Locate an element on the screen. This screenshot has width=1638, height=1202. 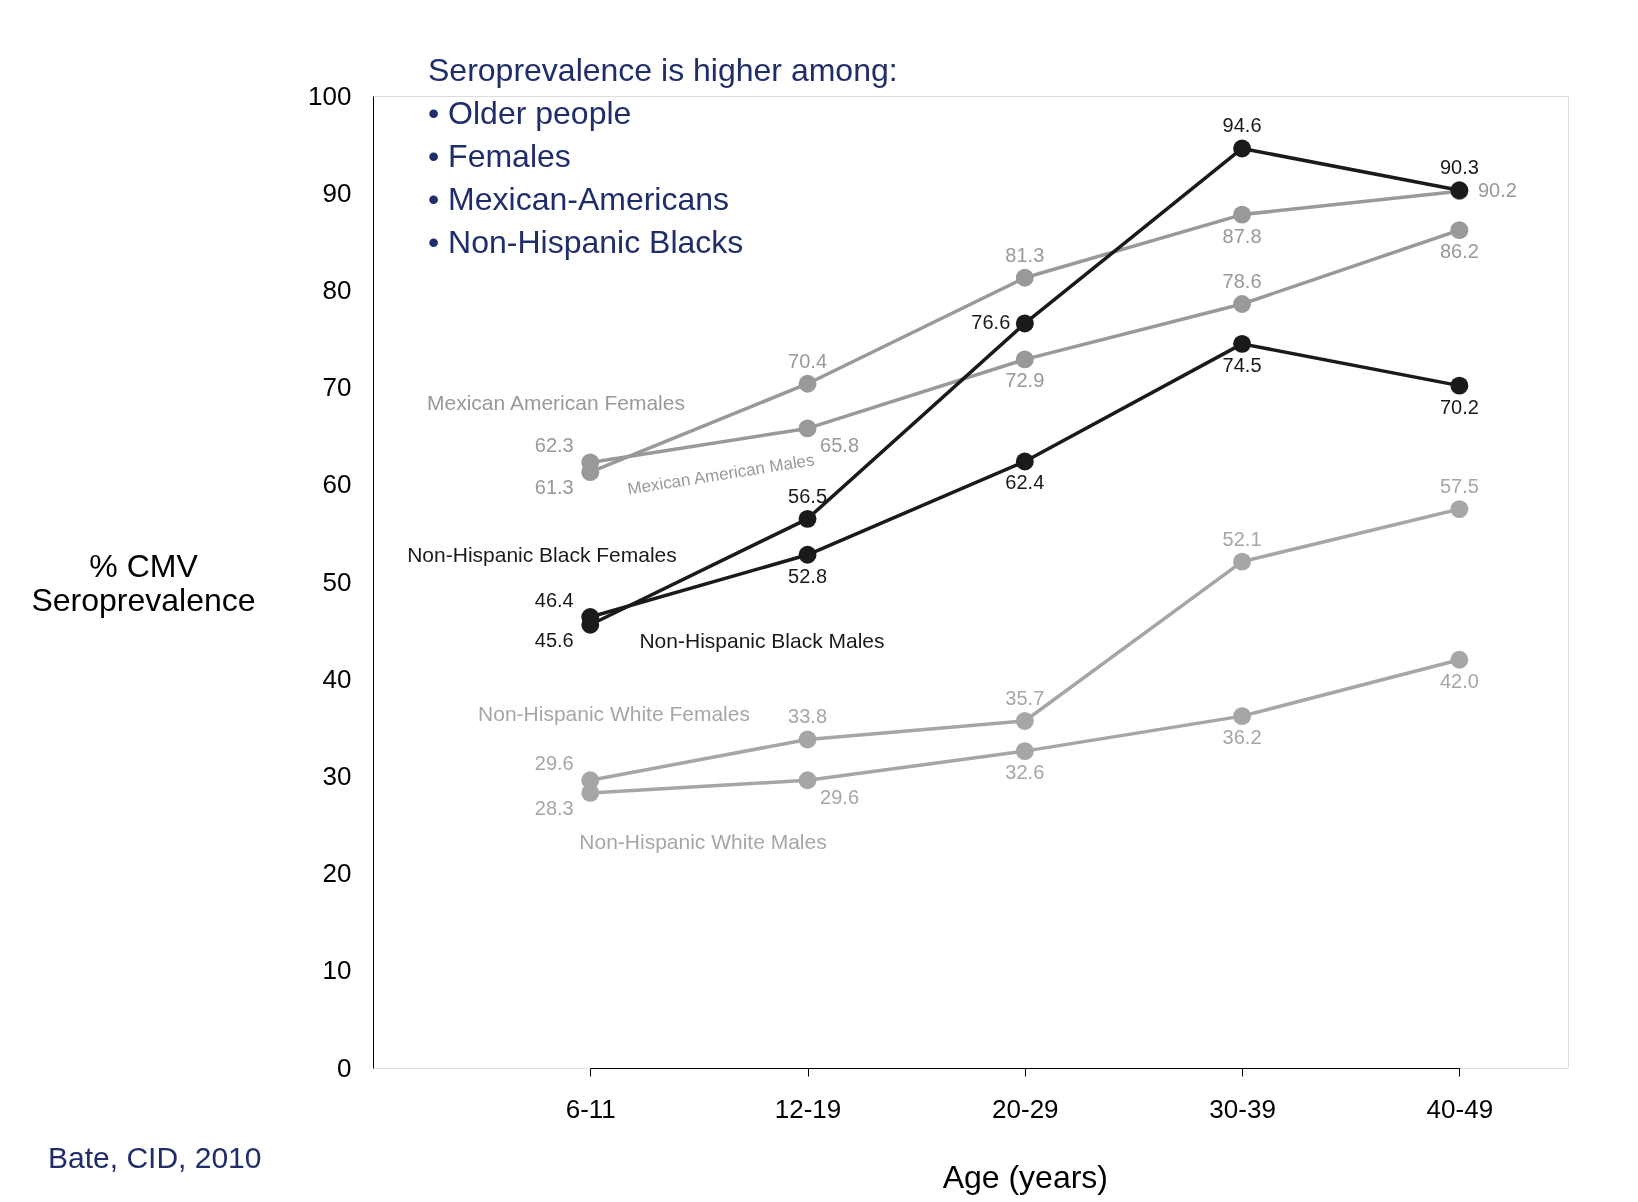
y-tick-label: 30 is located at coordinates (337, 775).